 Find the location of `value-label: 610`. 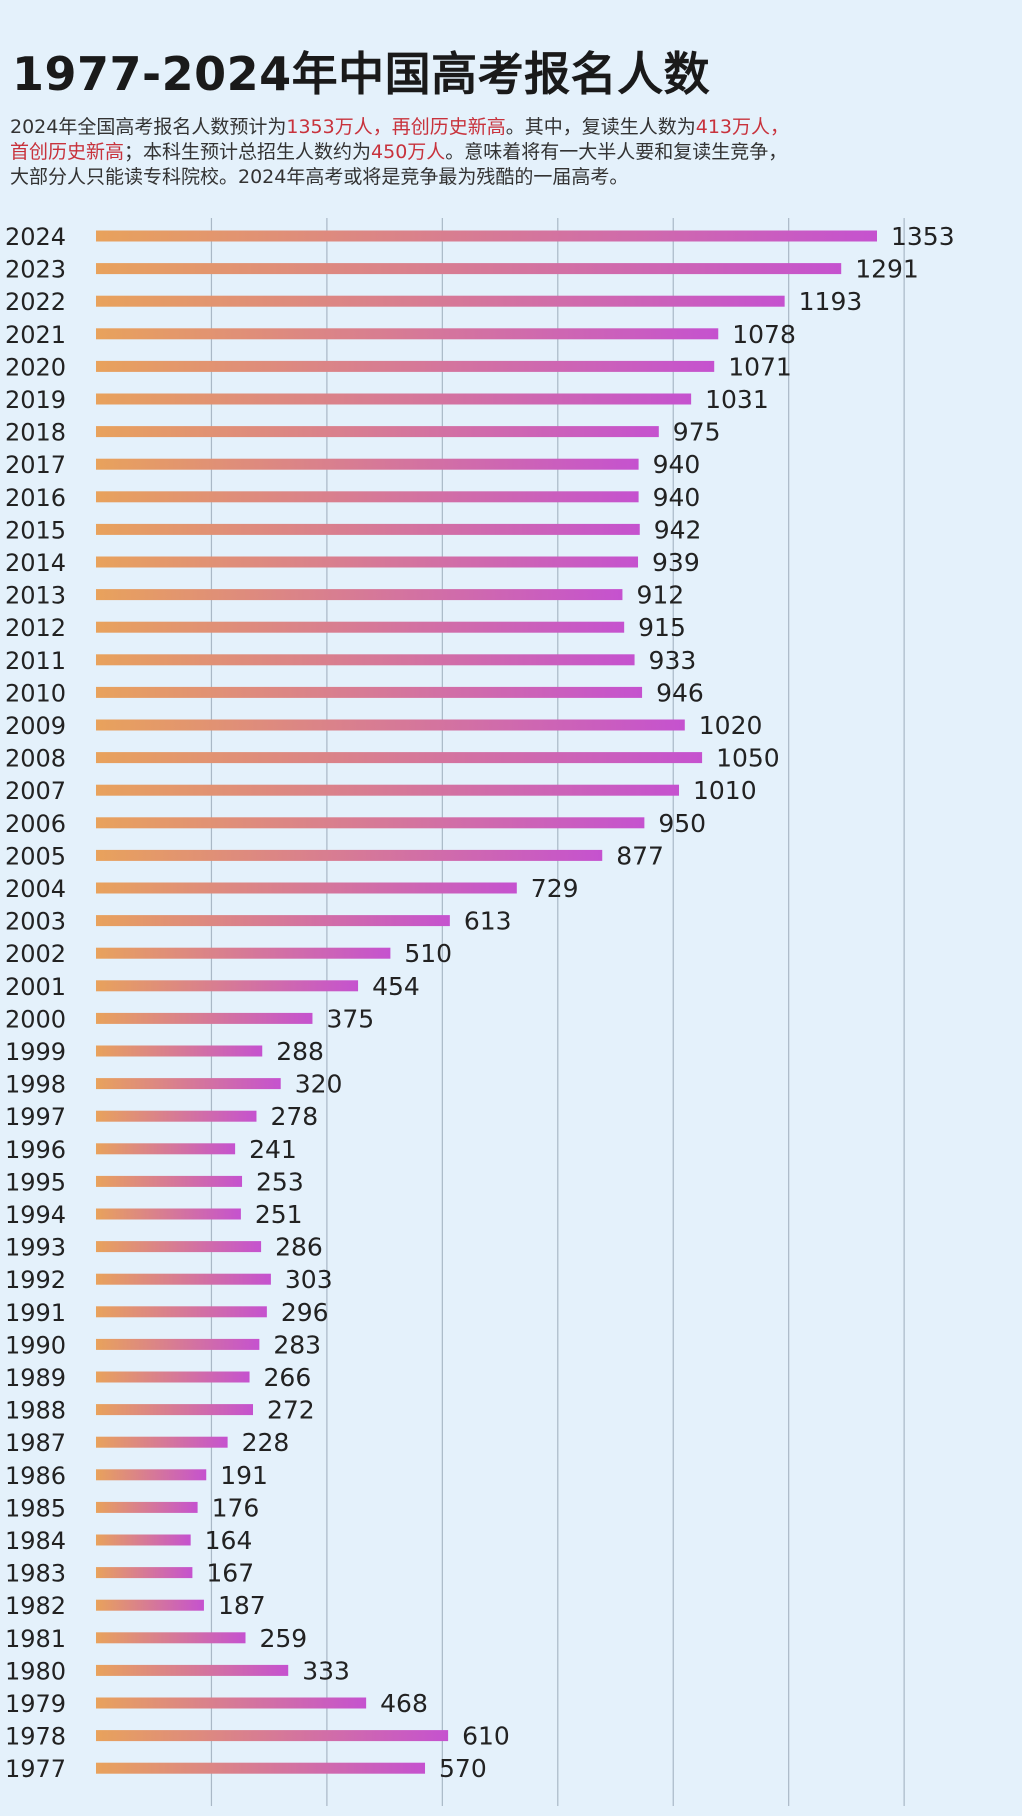

value-label: 610 is located at coordinates (486, 1736).